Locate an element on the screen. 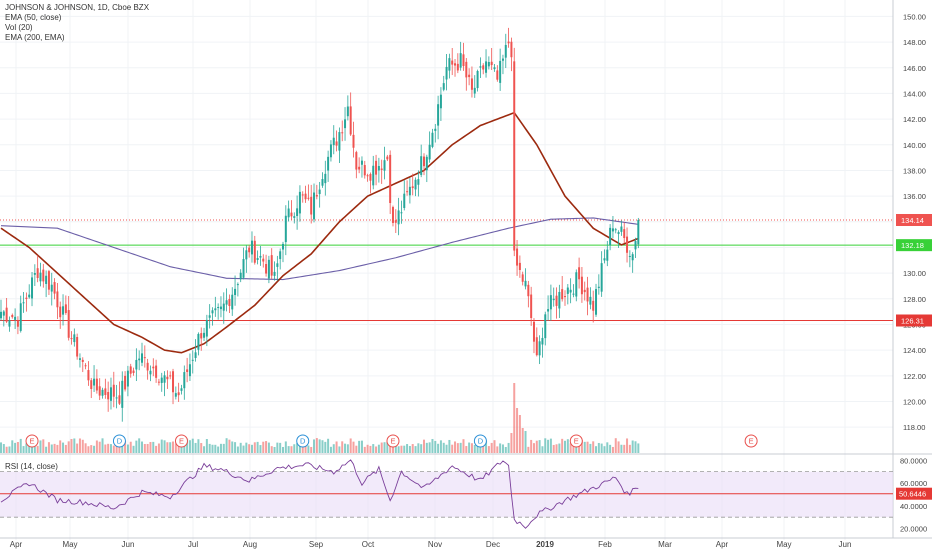  indicator-ema50-label: EMA (50, close) is located at coordinates (33, 17).